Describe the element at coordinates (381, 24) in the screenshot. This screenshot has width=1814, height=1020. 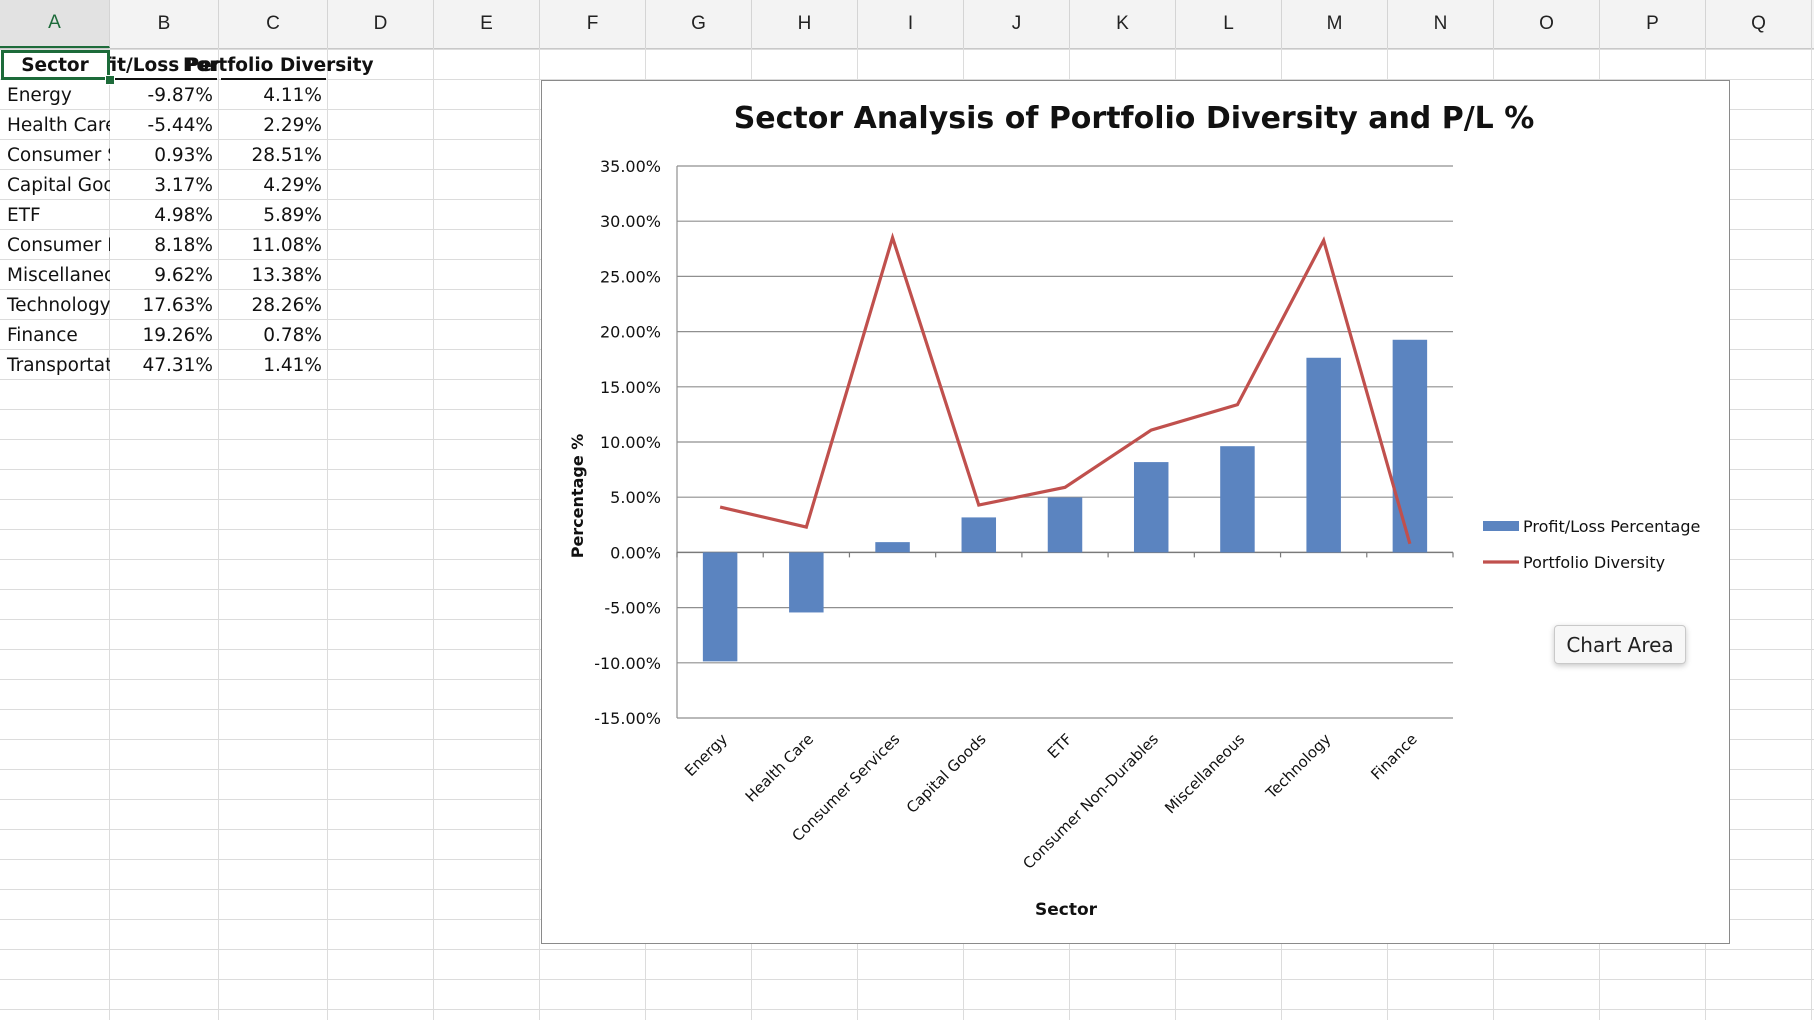
I see `column-header-d: D` at that location.